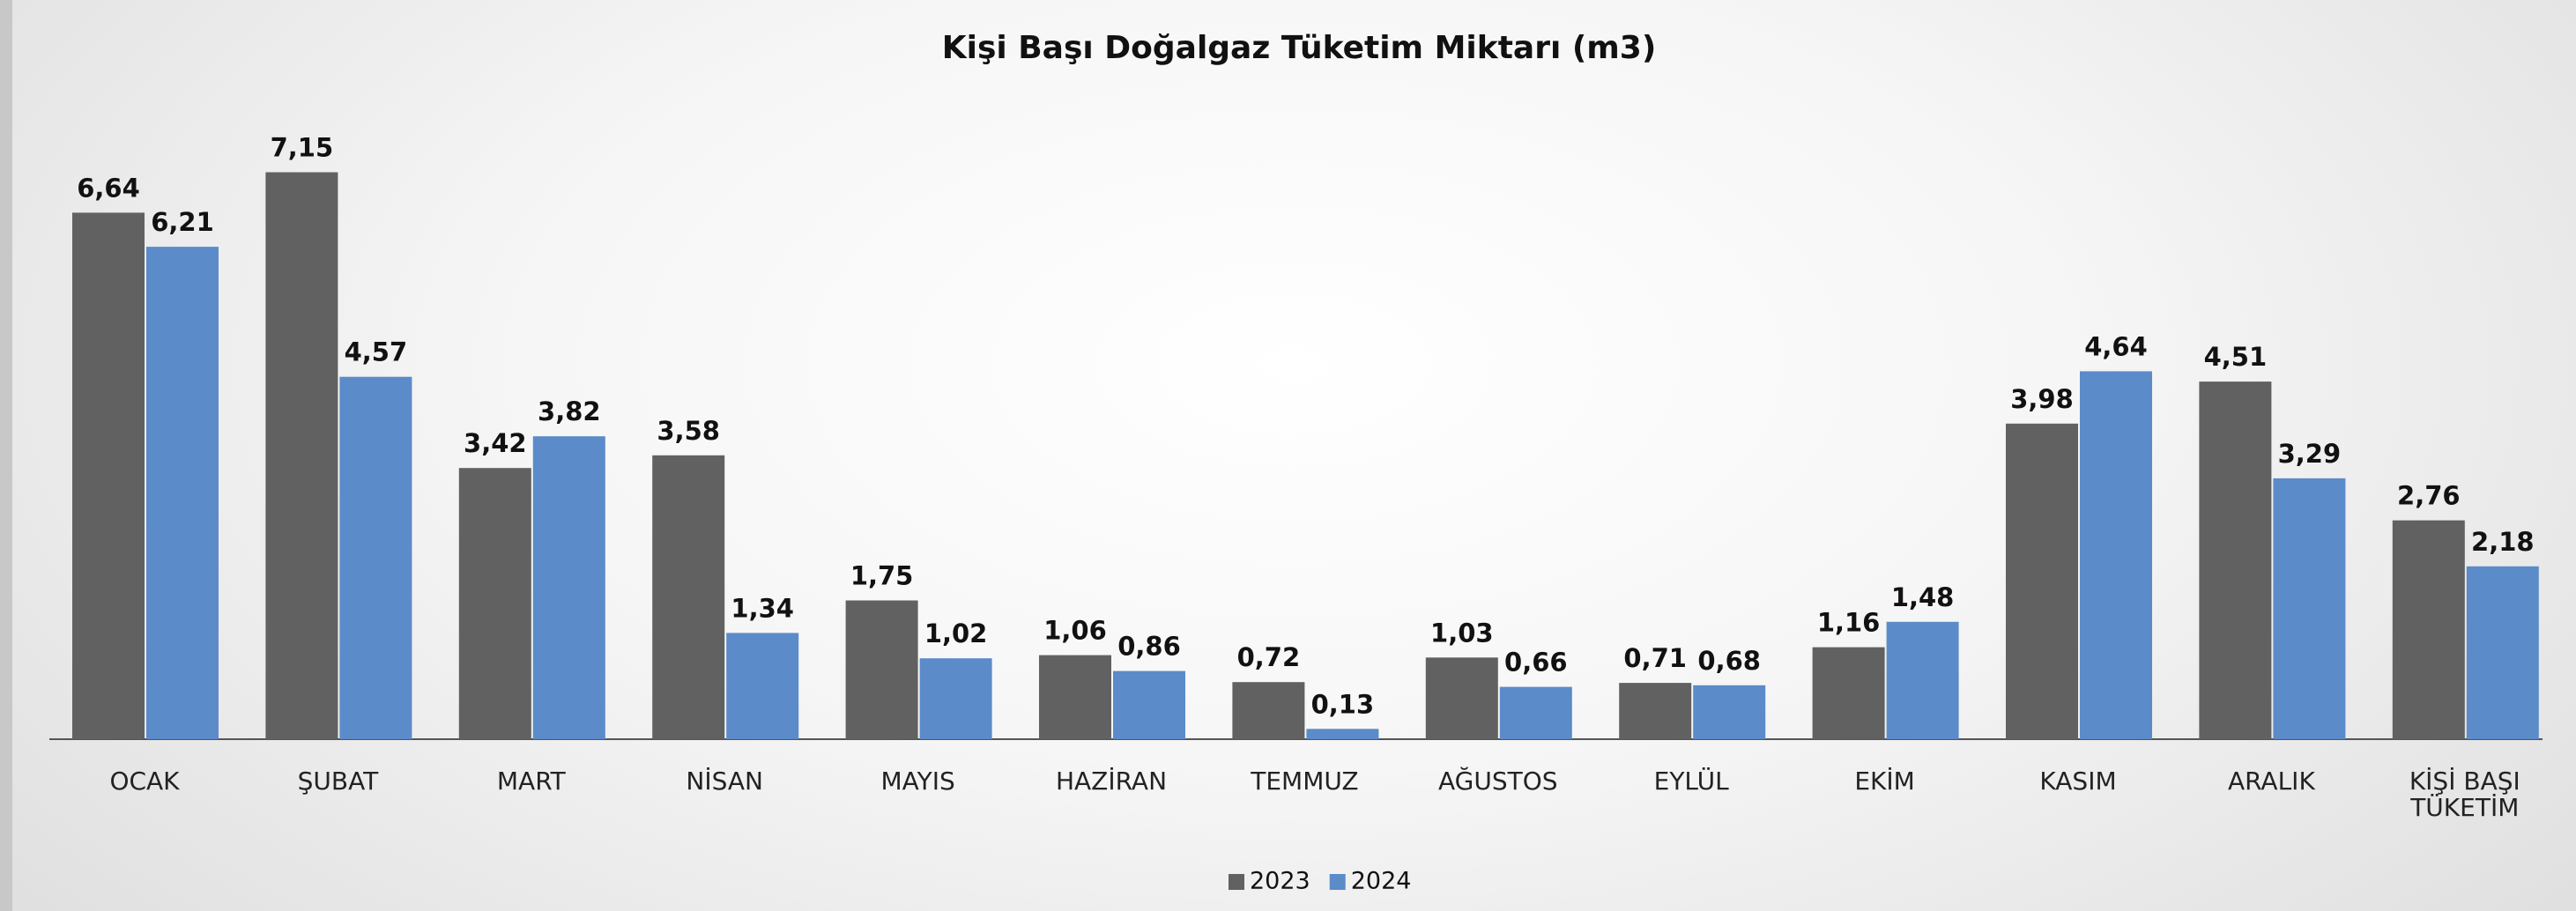 This screenshot has width=2576, height=911. What do you see at coordinates (1536, 663) in the screenshot?
I see `value-label: 0,66` at bounding box center [1536, 663].